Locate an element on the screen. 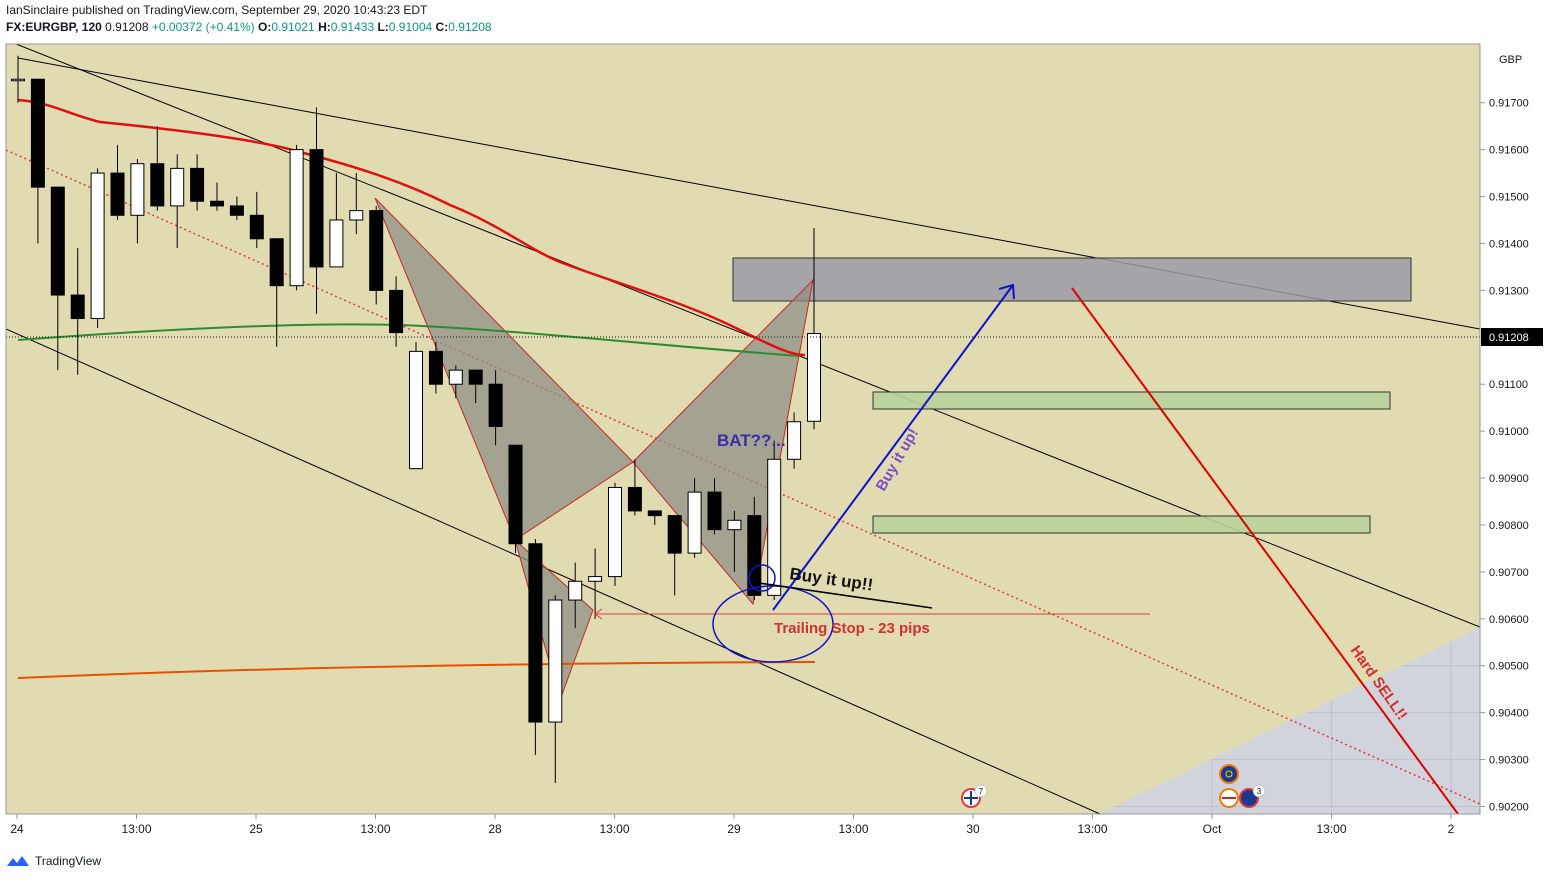 The width and height of the screenshot is (1548, 879). y-tick-label: 0.91100 is located at coordinates (1508, 385).